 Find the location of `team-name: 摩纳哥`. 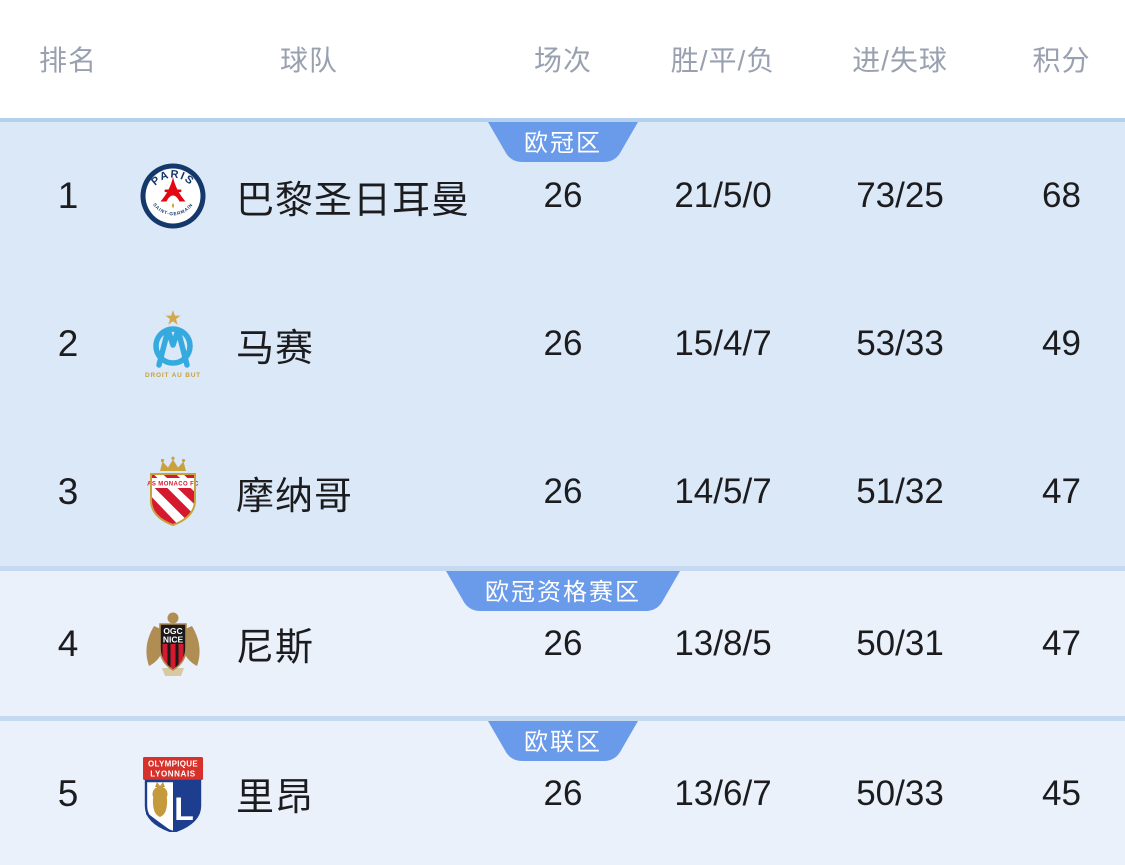

team-name: 摩纳哥 is located at coordinates (295, 496).